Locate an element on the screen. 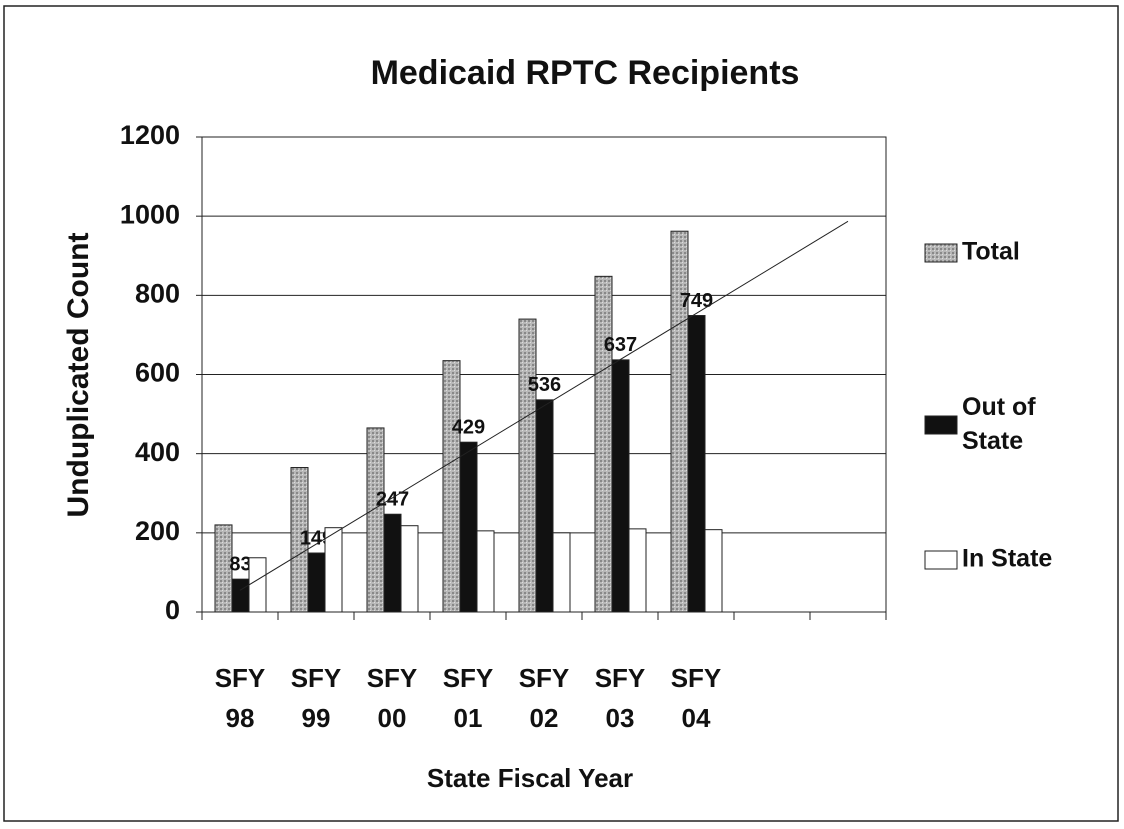 This screenshot has height=829, width=1124. legend-label: Out of State is located at coordinates (999, 424).